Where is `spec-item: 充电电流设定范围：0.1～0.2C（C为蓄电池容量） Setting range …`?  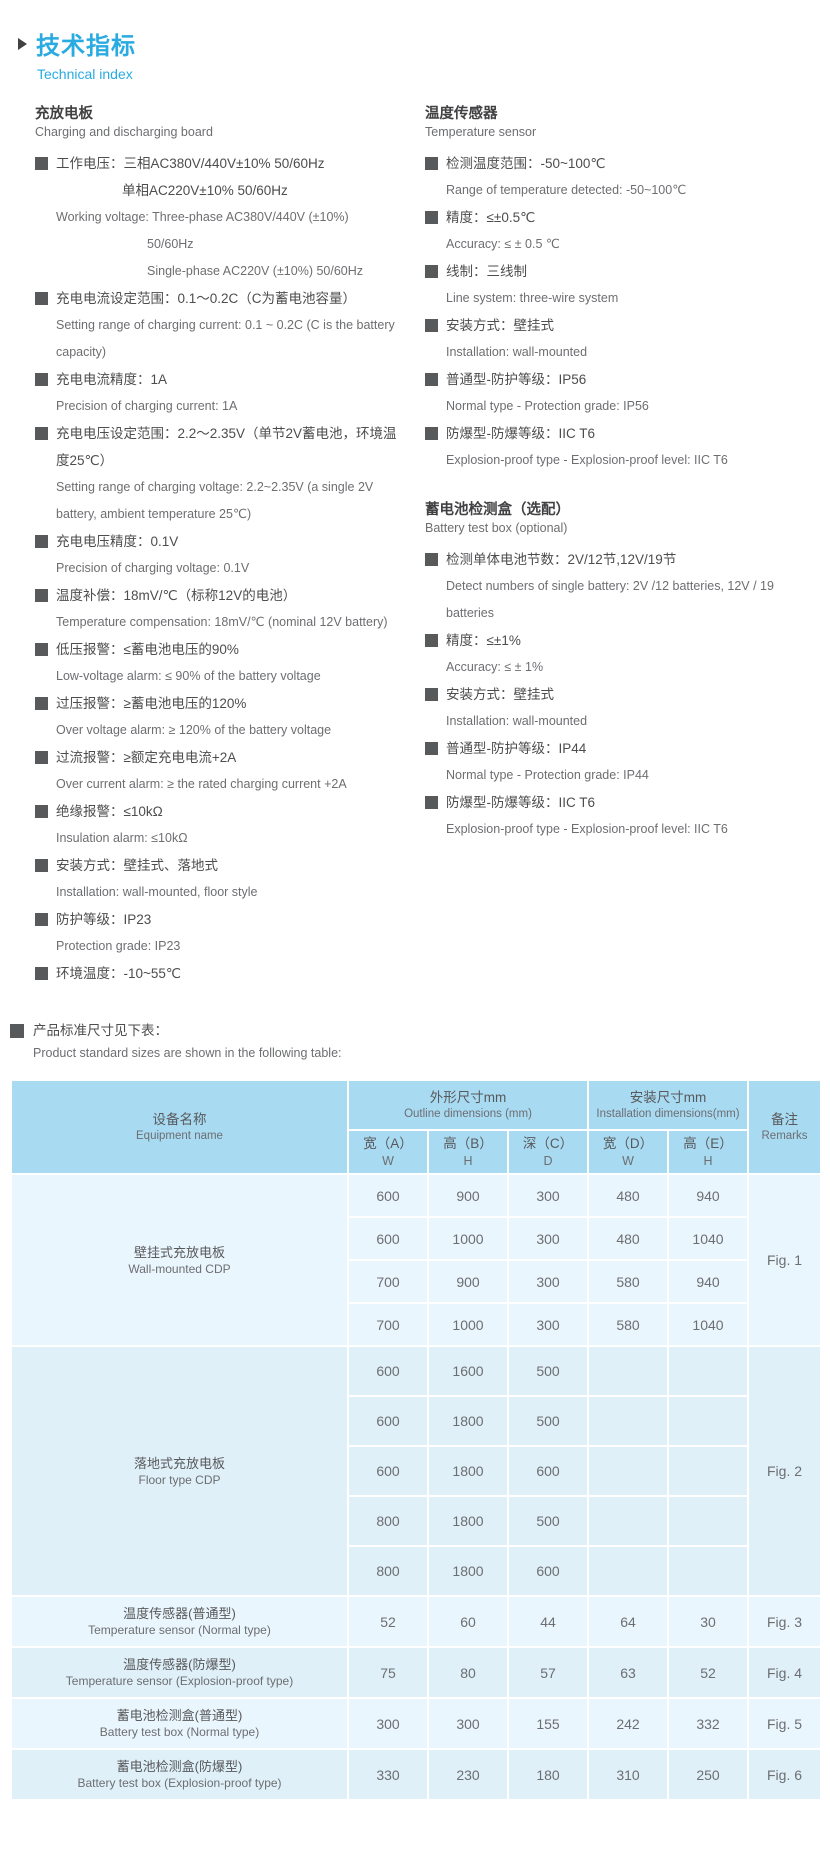
spec-item: 充电电流设定范围：0.1～0.2C（C为蓄电池容量） Setting range … is located at coordinates (219, 325).